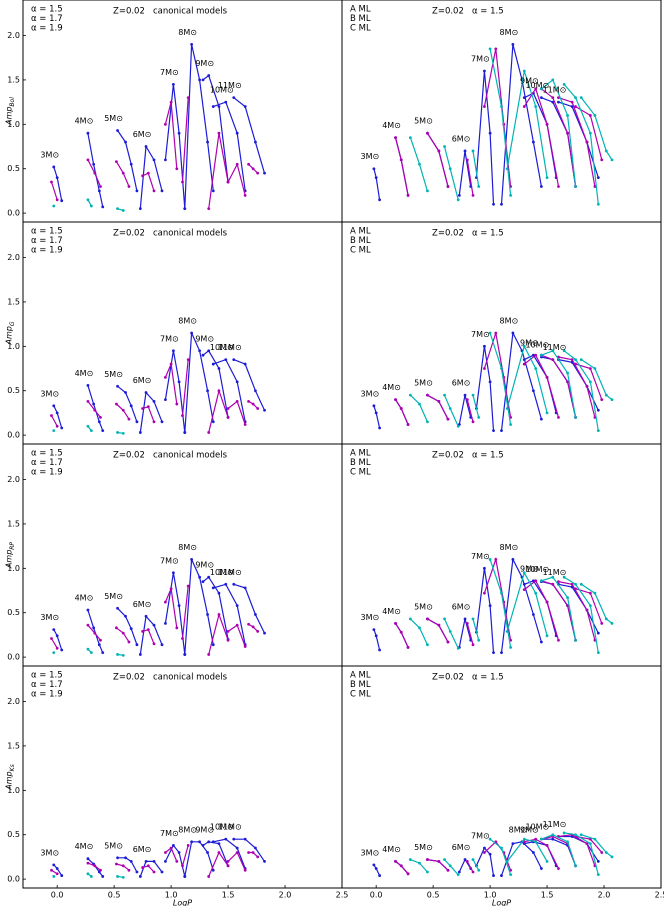 The width and height of the screenshot is (664, 906). Describe the element at coordinates (12, 102) in the screenshot. I see `y-axis-label-sub: Bol` at that location.